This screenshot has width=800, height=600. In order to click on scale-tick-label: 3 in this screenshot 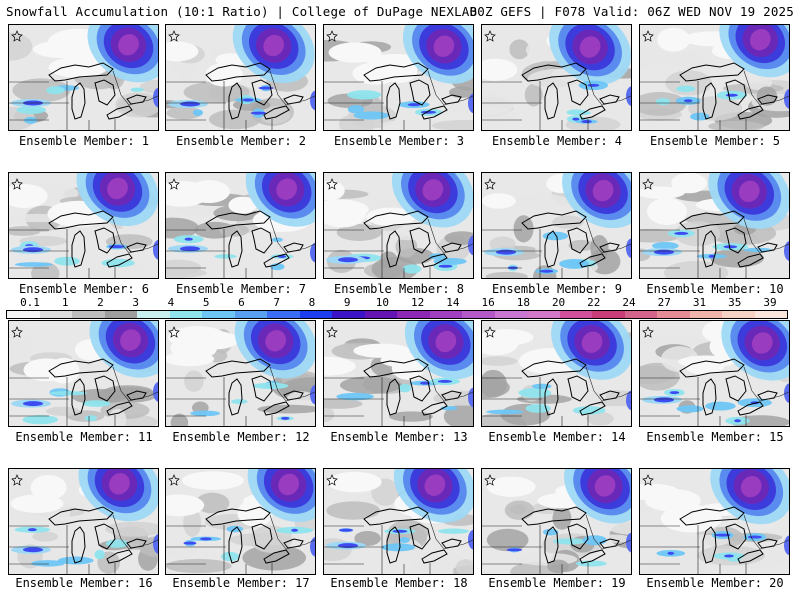, I will do `click(136, 302)`.